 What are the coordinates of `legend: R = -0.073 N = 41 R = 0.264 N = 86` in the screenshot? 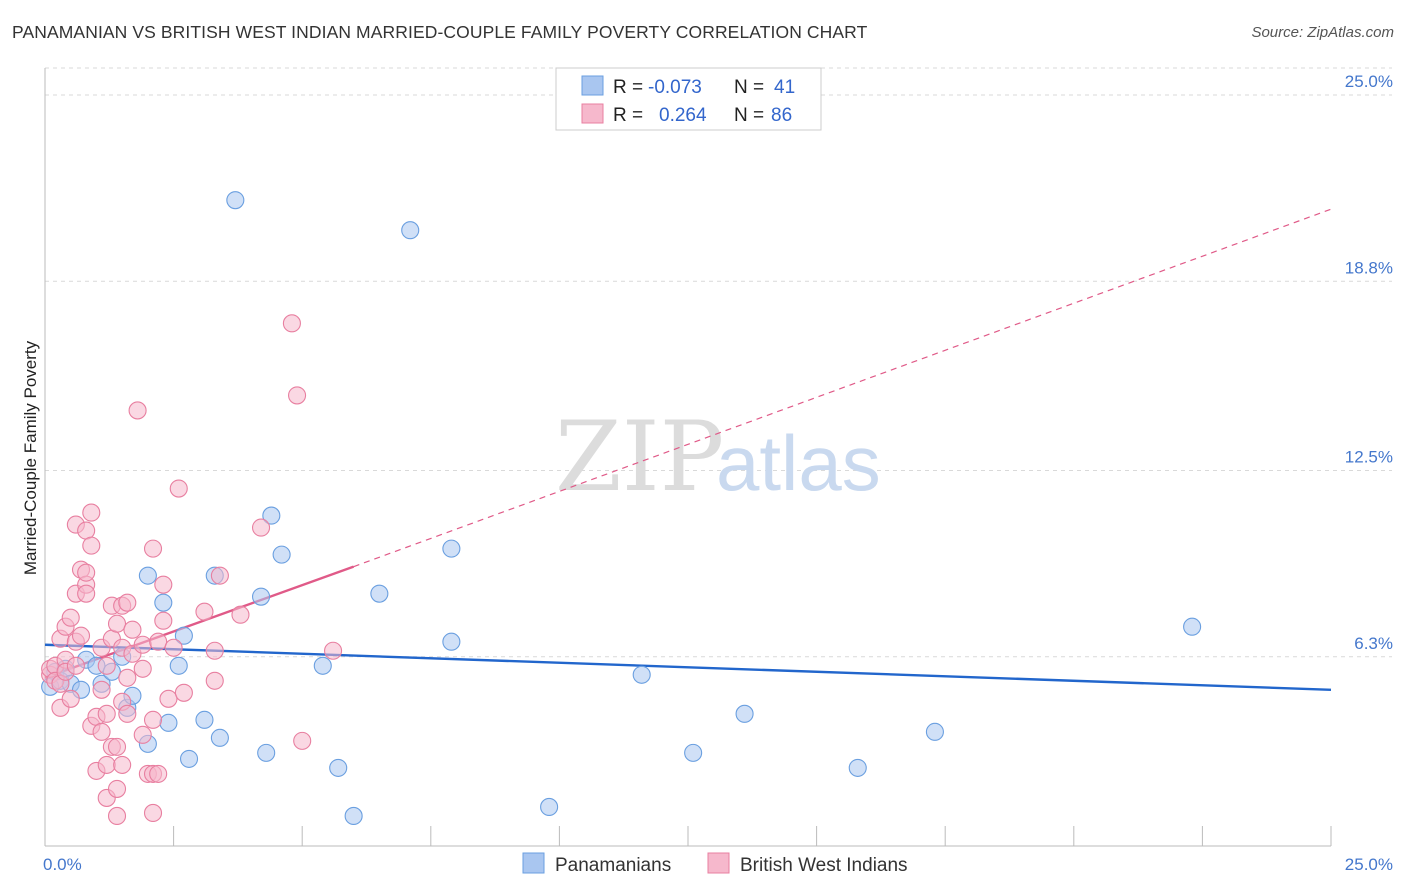 It's located at (688, 99).